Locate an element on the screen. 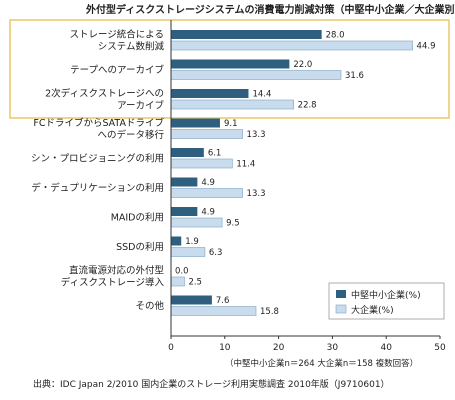 The width and height of the screenshot is (455, 400). category-label: へのデータ移行 is located at coordinates (130, 135).